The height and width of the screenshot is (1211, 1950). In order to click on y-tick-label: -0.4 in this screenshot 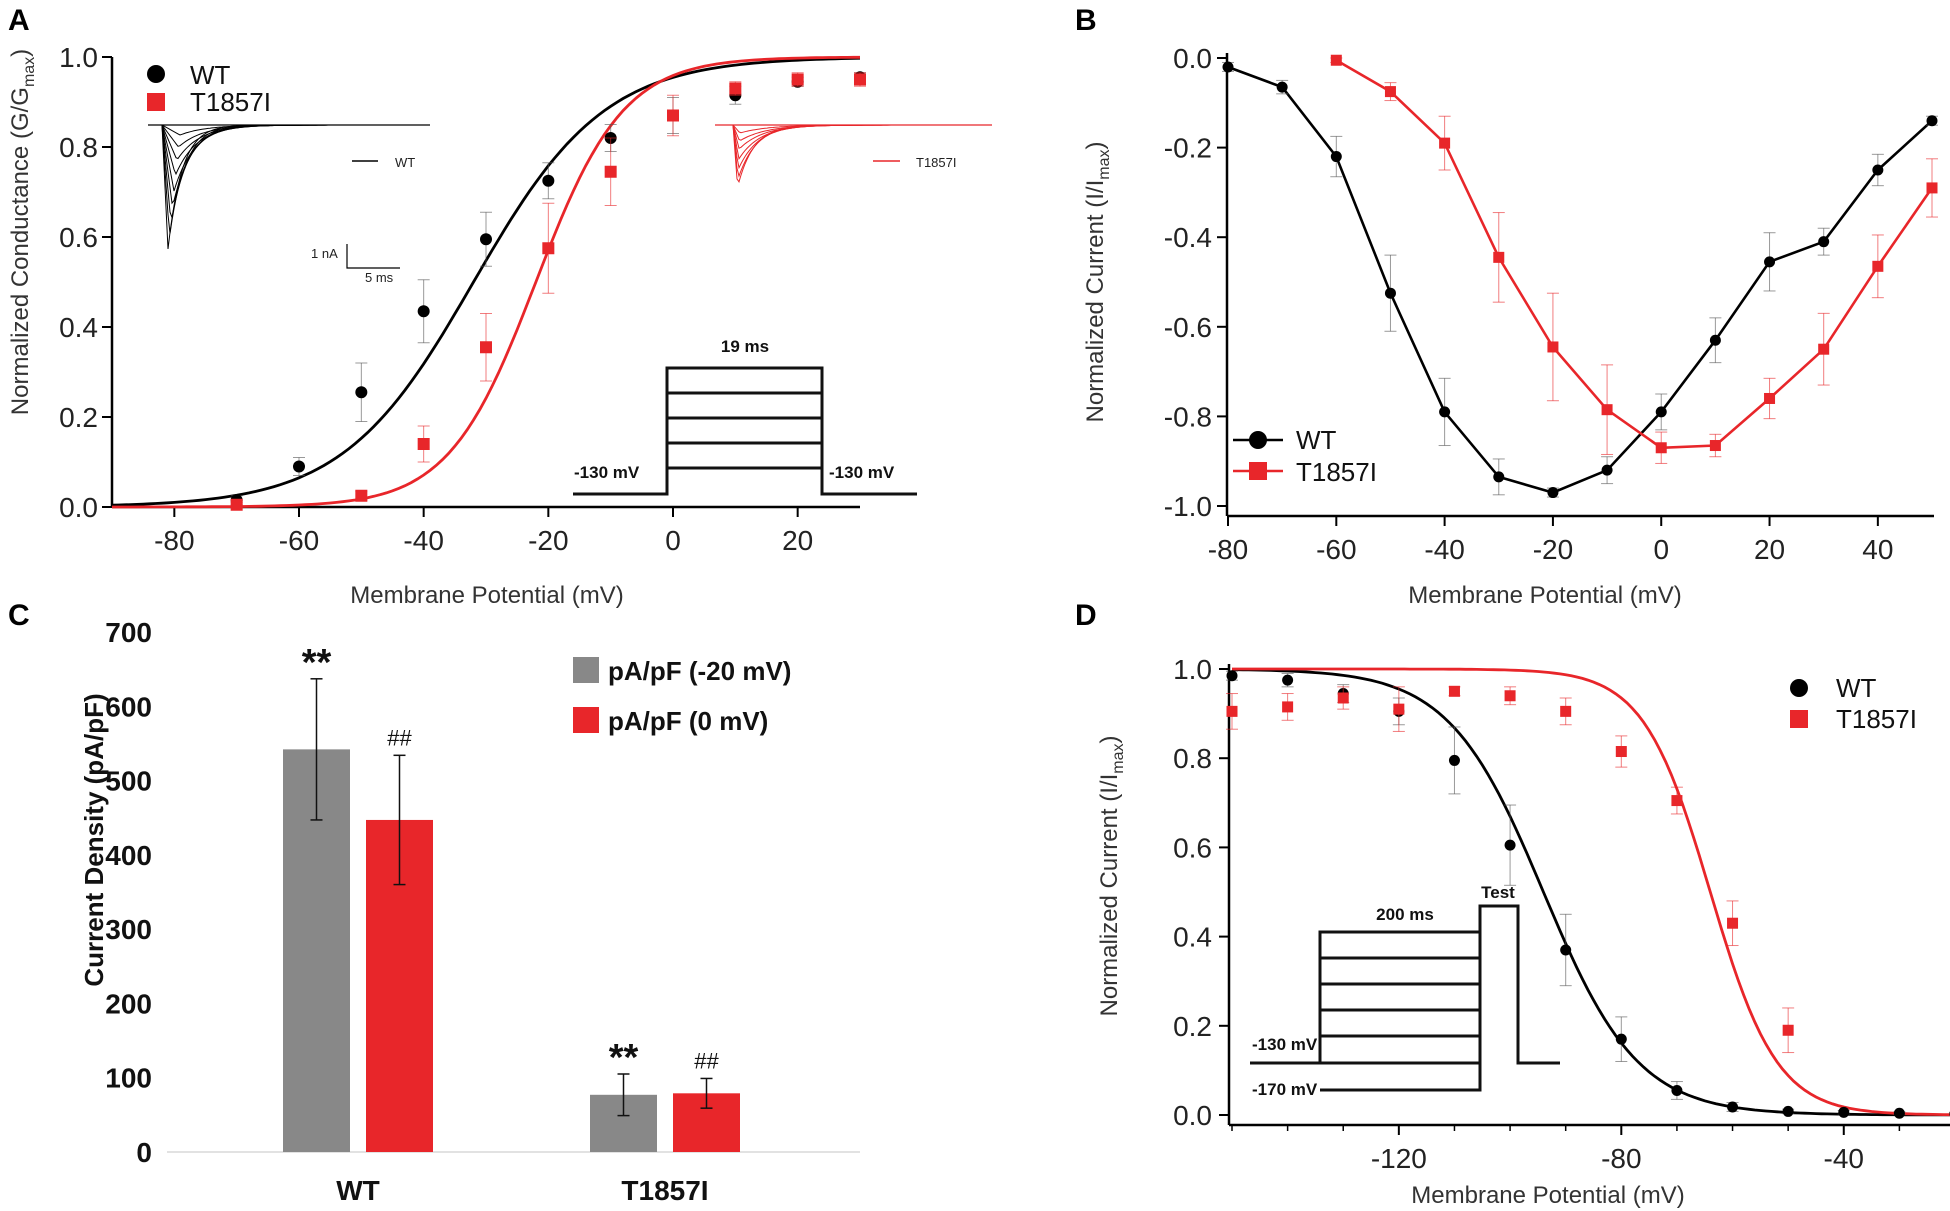, I will do `click(1188, 237)`.